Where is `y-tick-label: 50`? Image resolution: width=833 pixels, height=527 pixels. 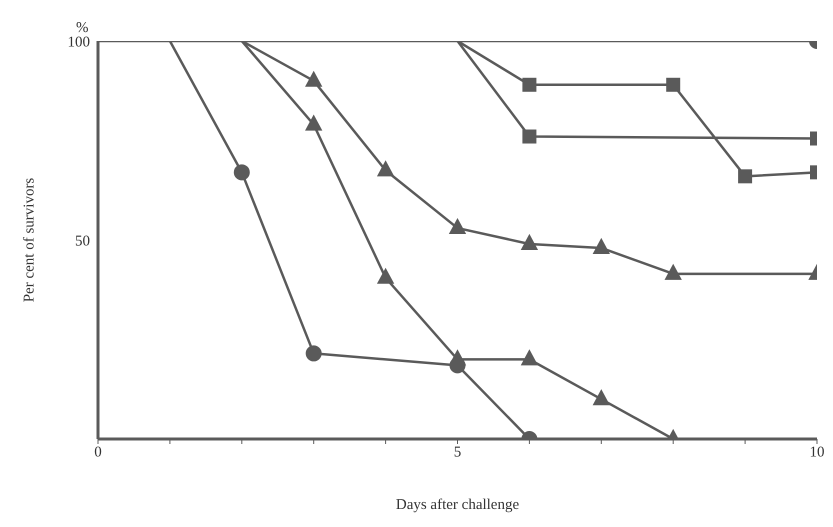
y-tick-label: 50 is located at coordinates (82, 241).